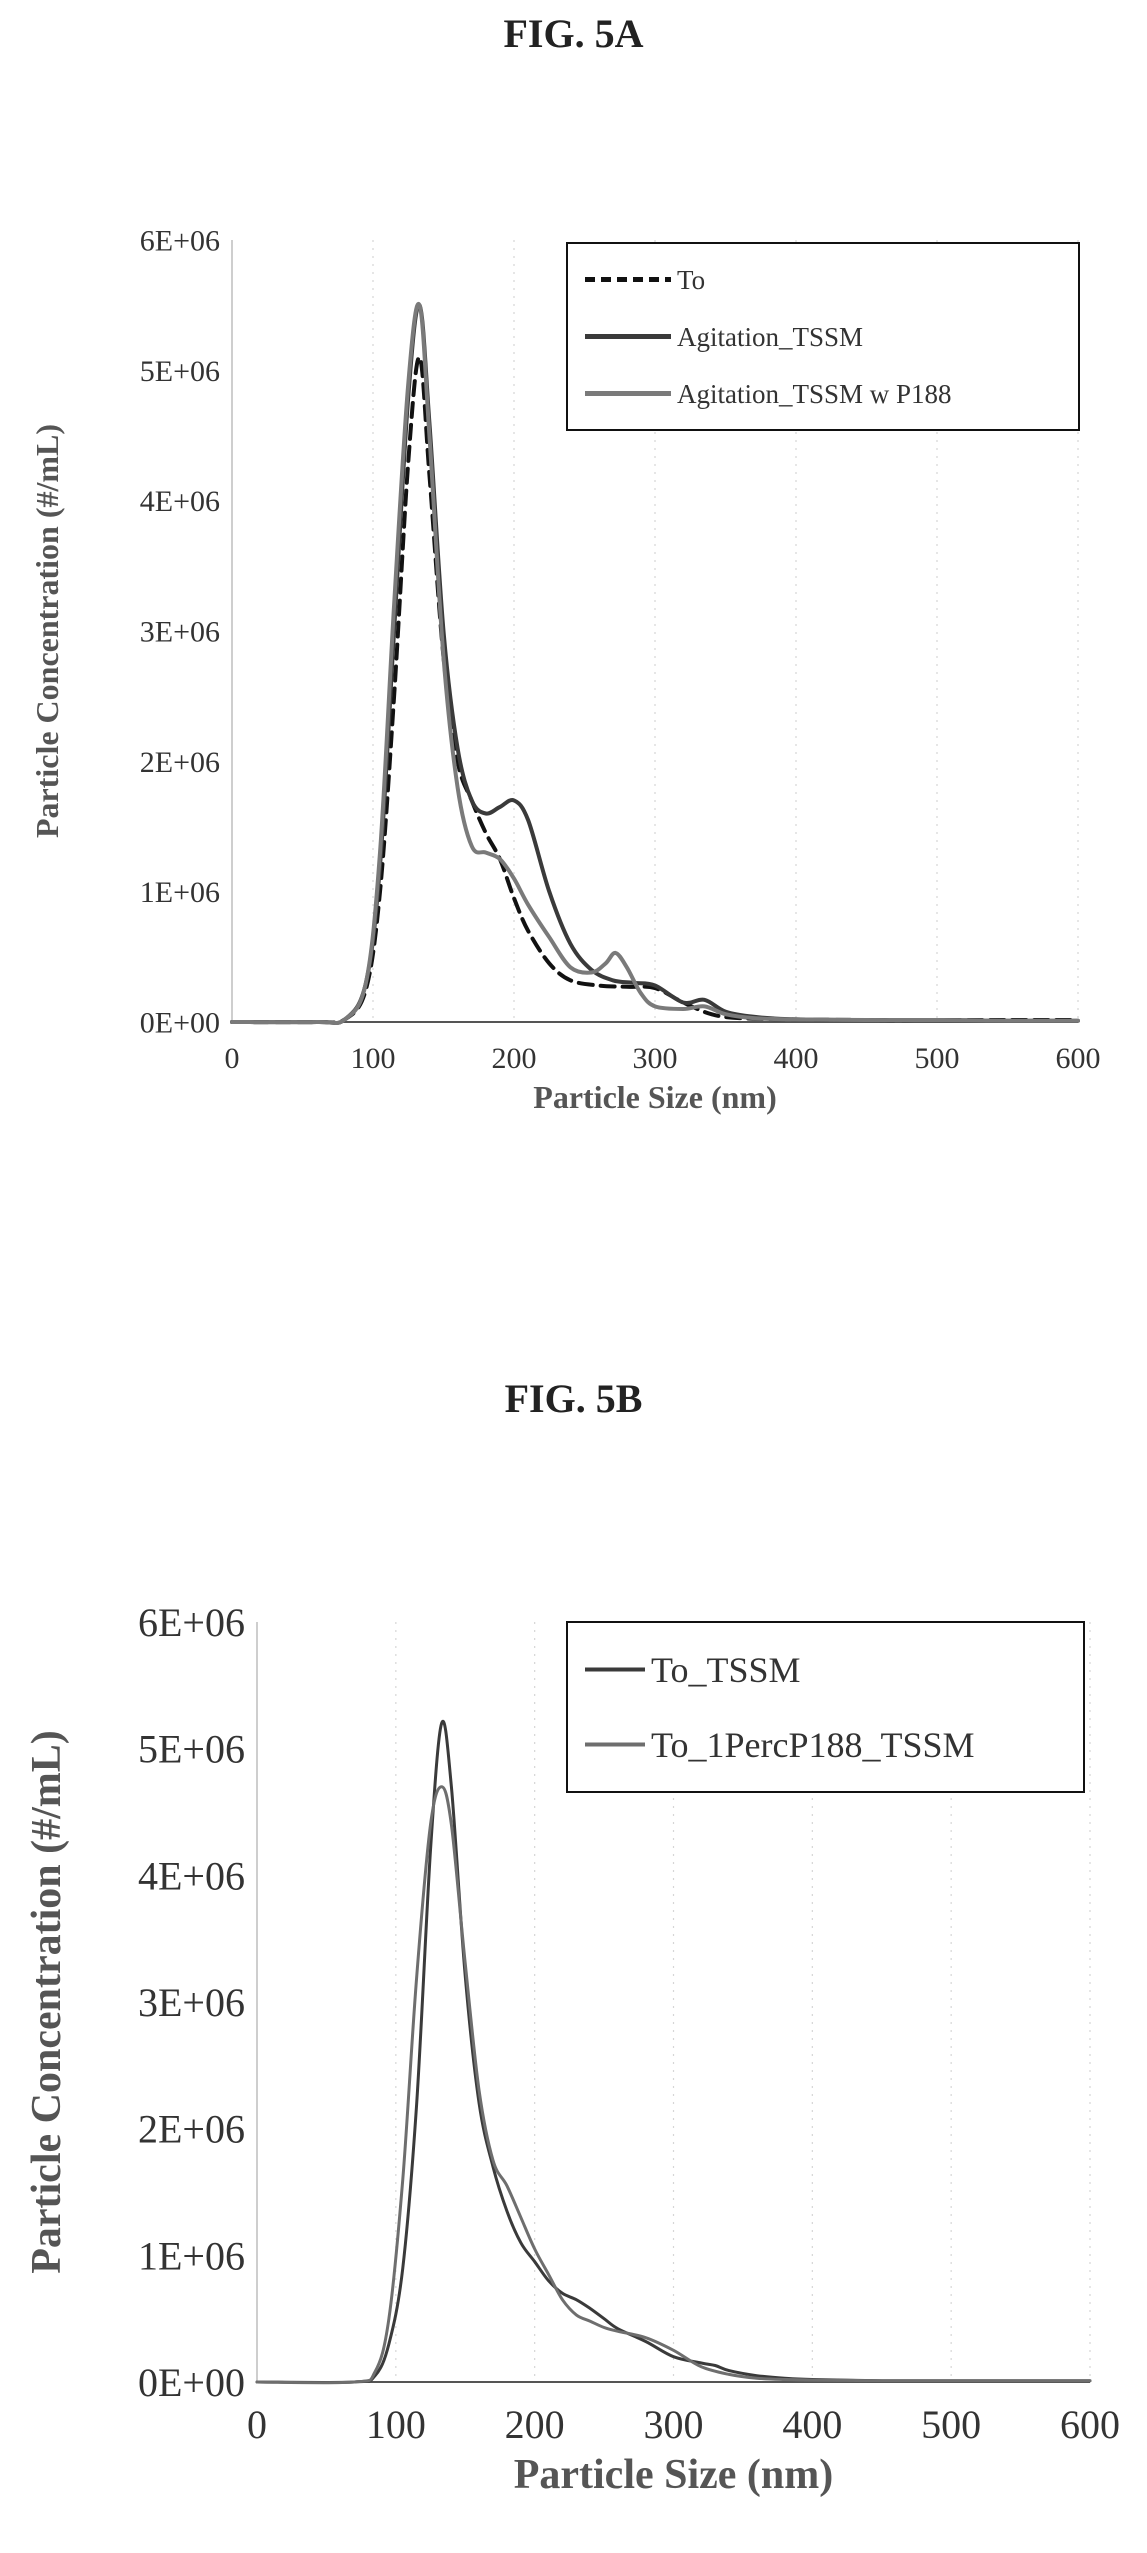  Describe the element at coordinates (573, 33) in the screenshot. I see `figure-title-5a: FIG. 5A` at that location.